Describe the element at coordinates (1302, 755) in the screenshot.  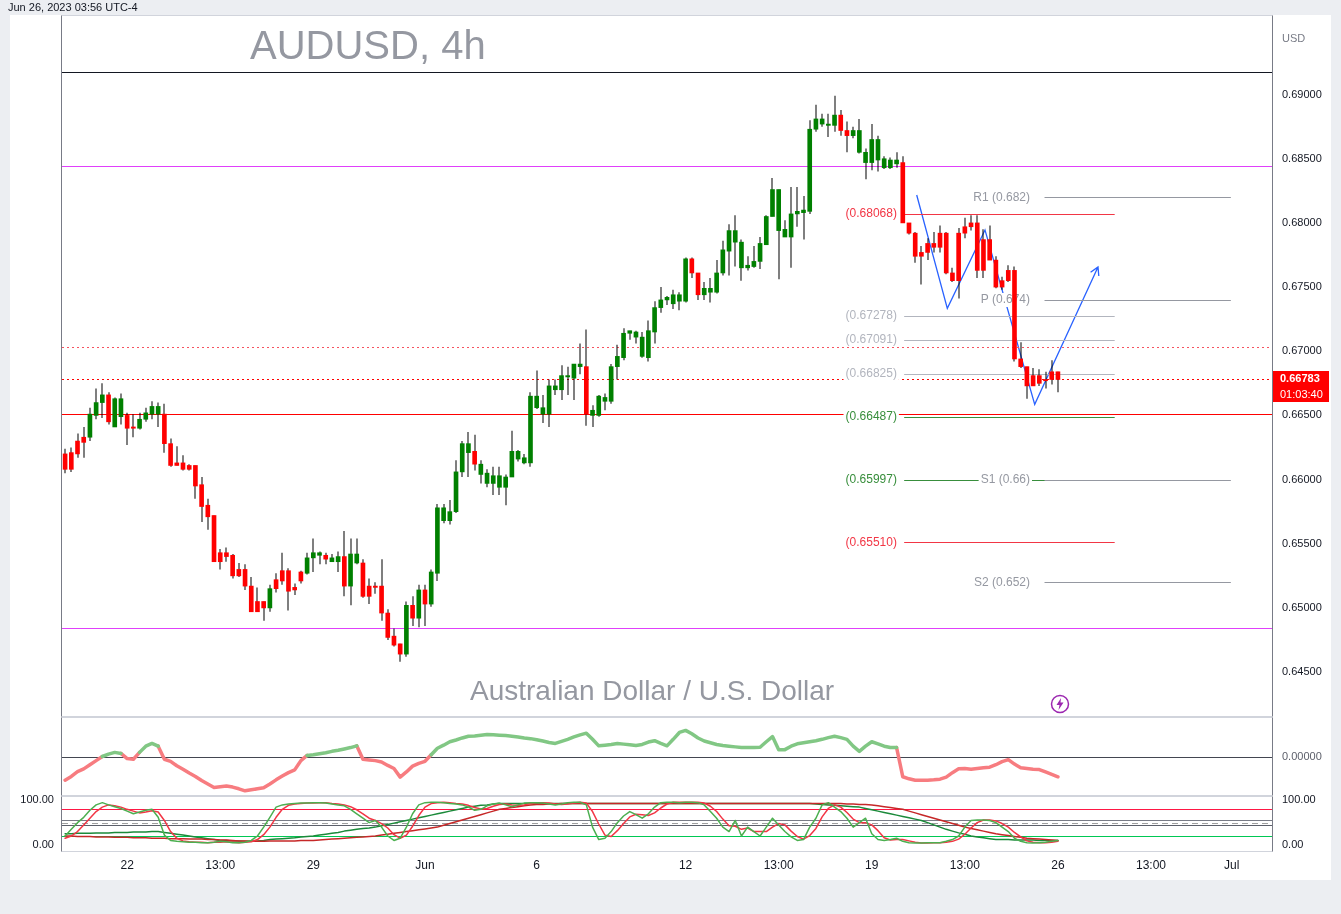
I see `ref-line-label: 0.00000` at that location.